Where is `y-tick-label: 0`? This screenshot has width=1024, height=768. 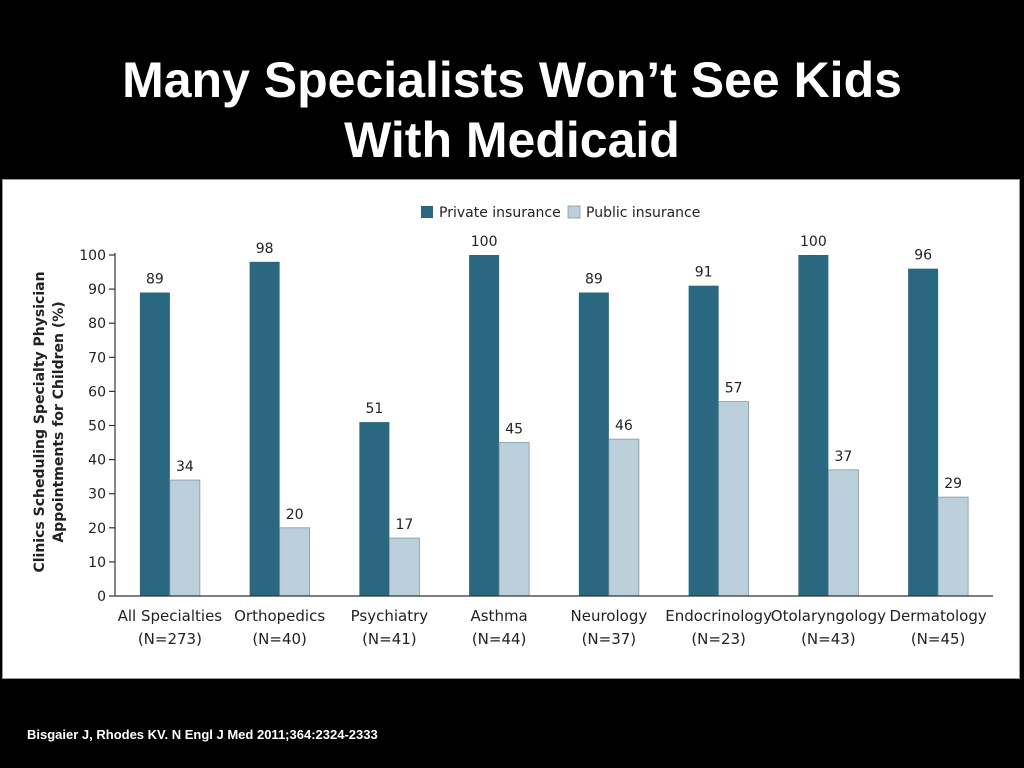 y-tick-label: 0 is located at coordinates (101, 597).